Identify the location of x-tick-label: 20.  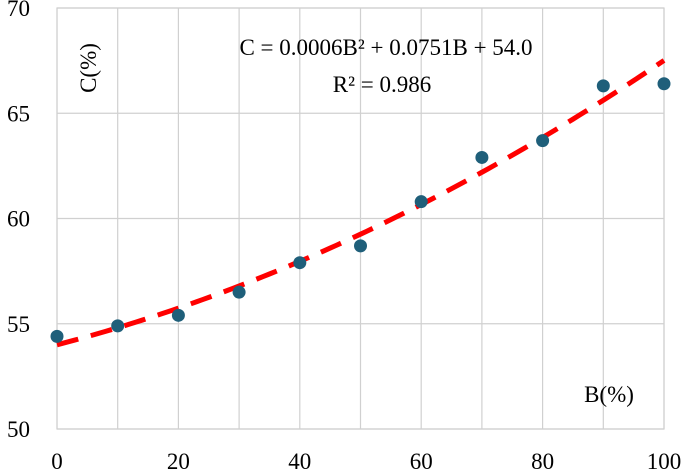
(178, 461).